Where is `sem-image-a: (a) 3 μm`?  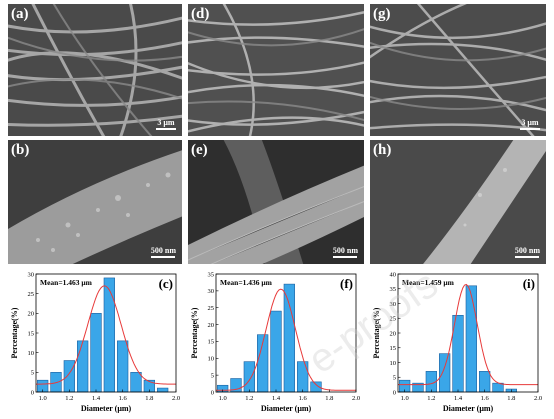
sem-image-a: (a) 3 μm is located at coordinates (95, 70).